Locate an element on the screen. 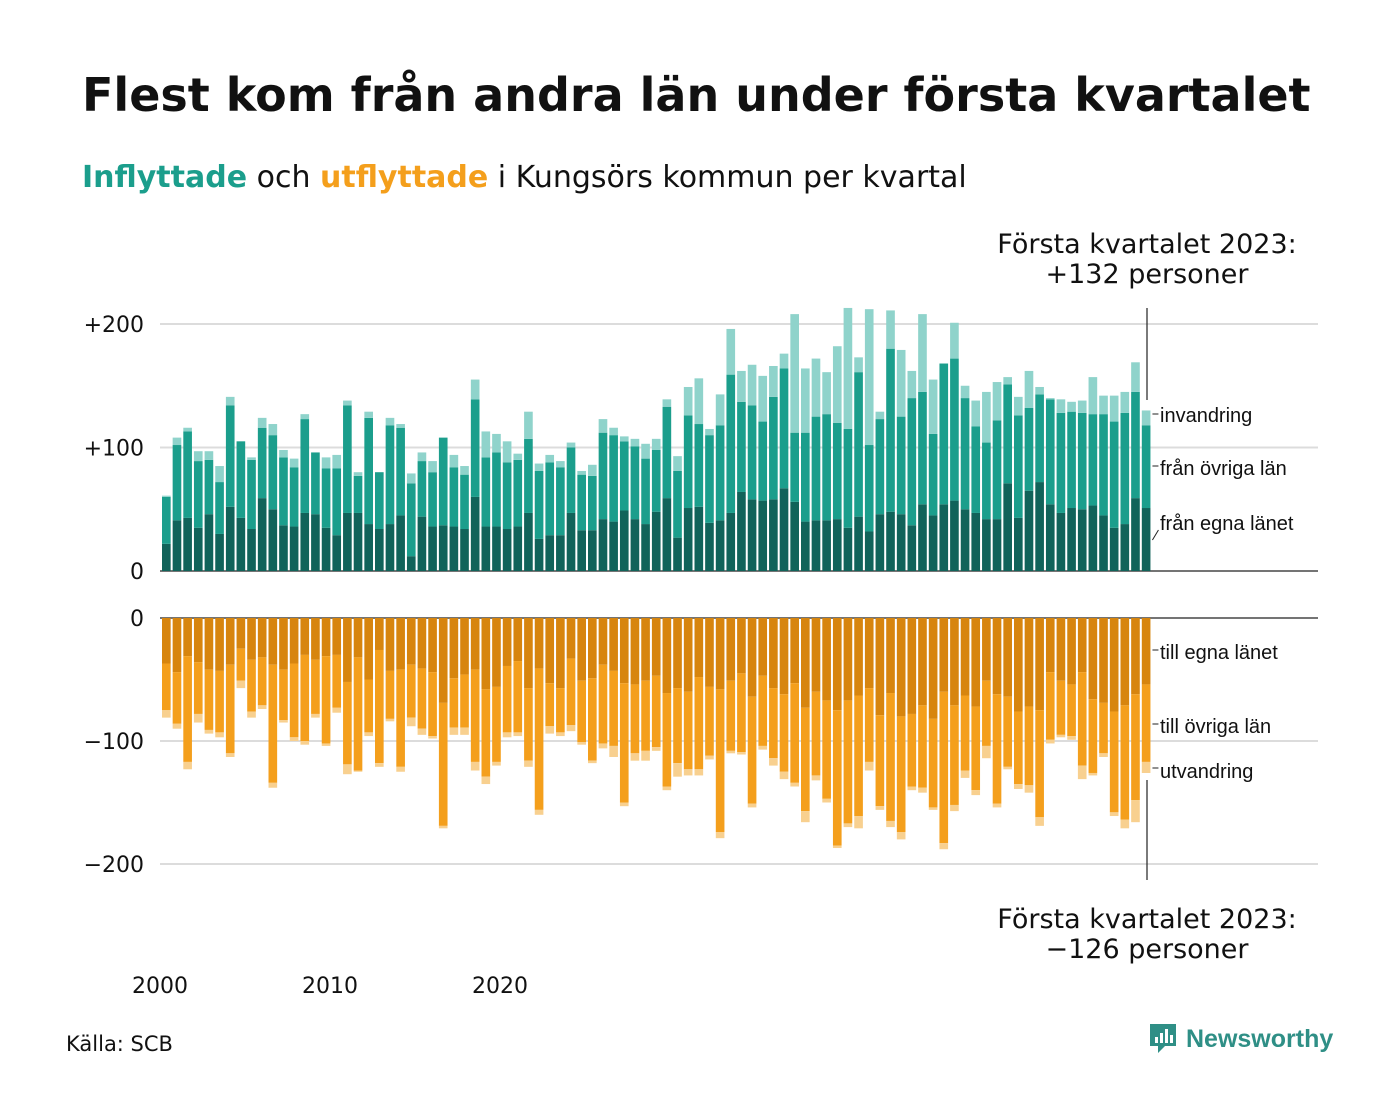 The width and height of the screenshot is (1400, 1120). subtitle-outflow: utflyttade is located at coordinates (404, 177).